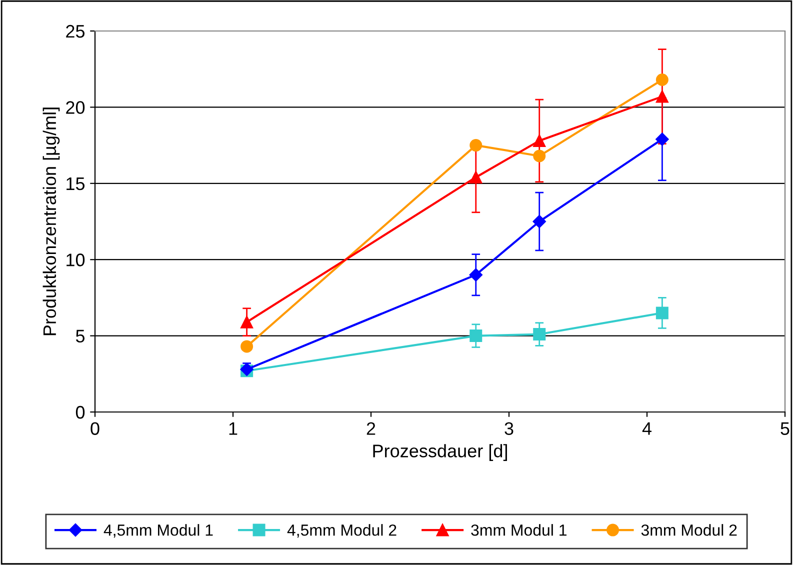 This screenshot has width=793, height=565. What do you see at coordinates (440, 452) in the screenshot?
I see `x-axis-title: Prozessdauer [d]` at bounding box center [440, 452].